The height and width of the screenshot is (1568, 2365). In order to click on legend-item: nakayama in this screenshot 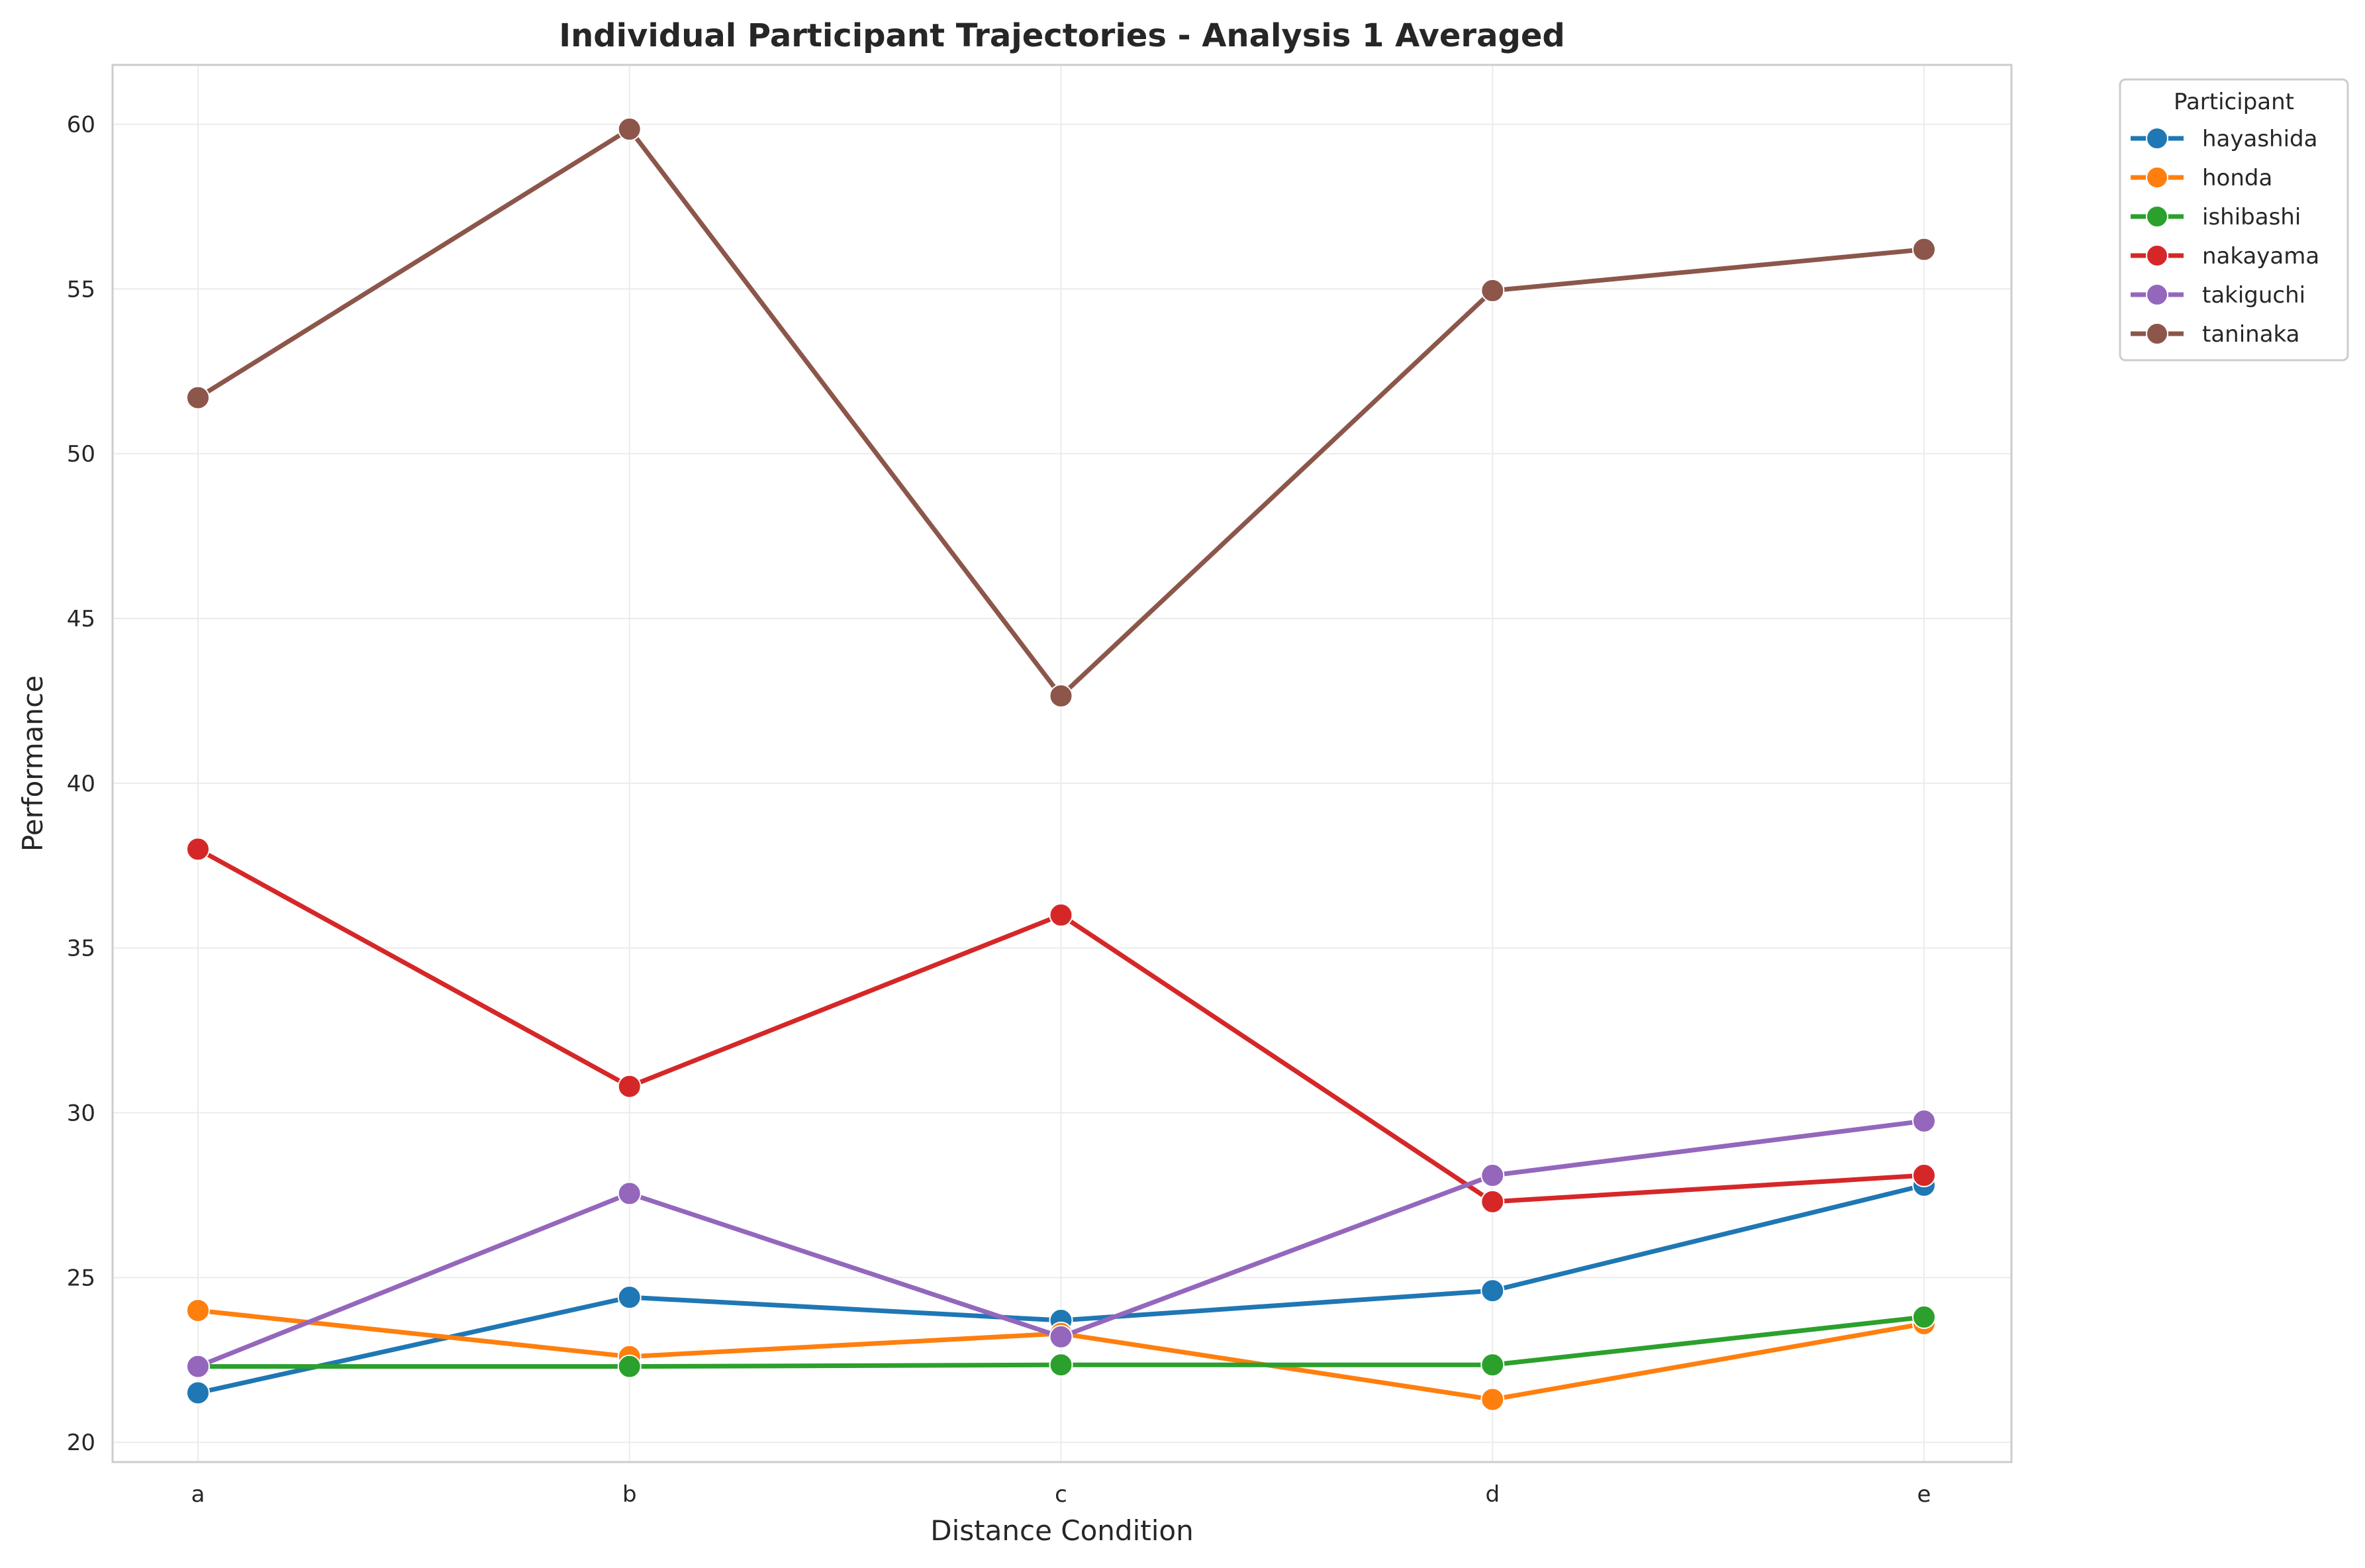, I will do `click(2225, 256)`.